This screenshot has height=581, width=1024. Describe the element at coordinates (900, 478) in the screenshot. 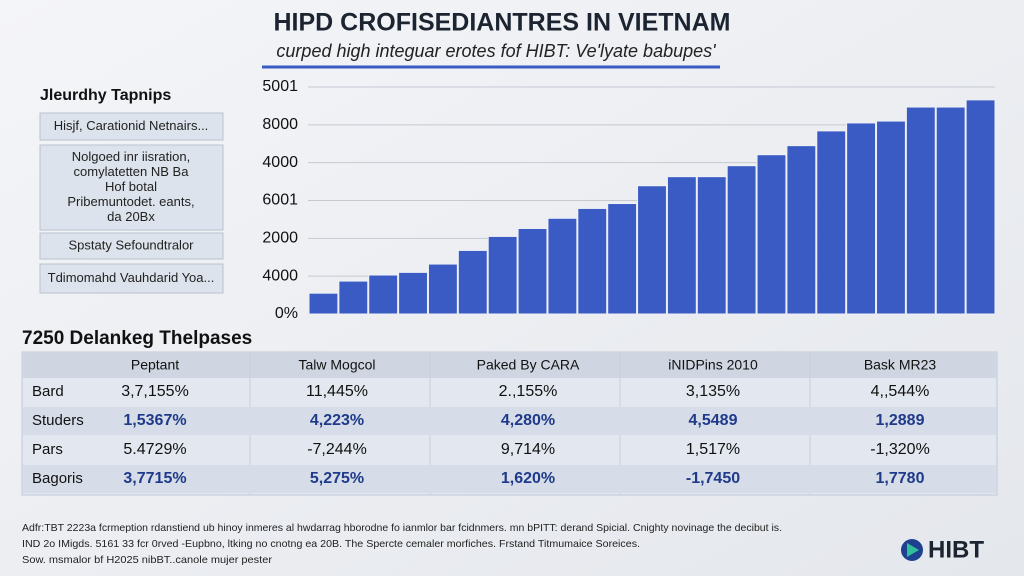

I see `table-cell: 1,7780` at that location.